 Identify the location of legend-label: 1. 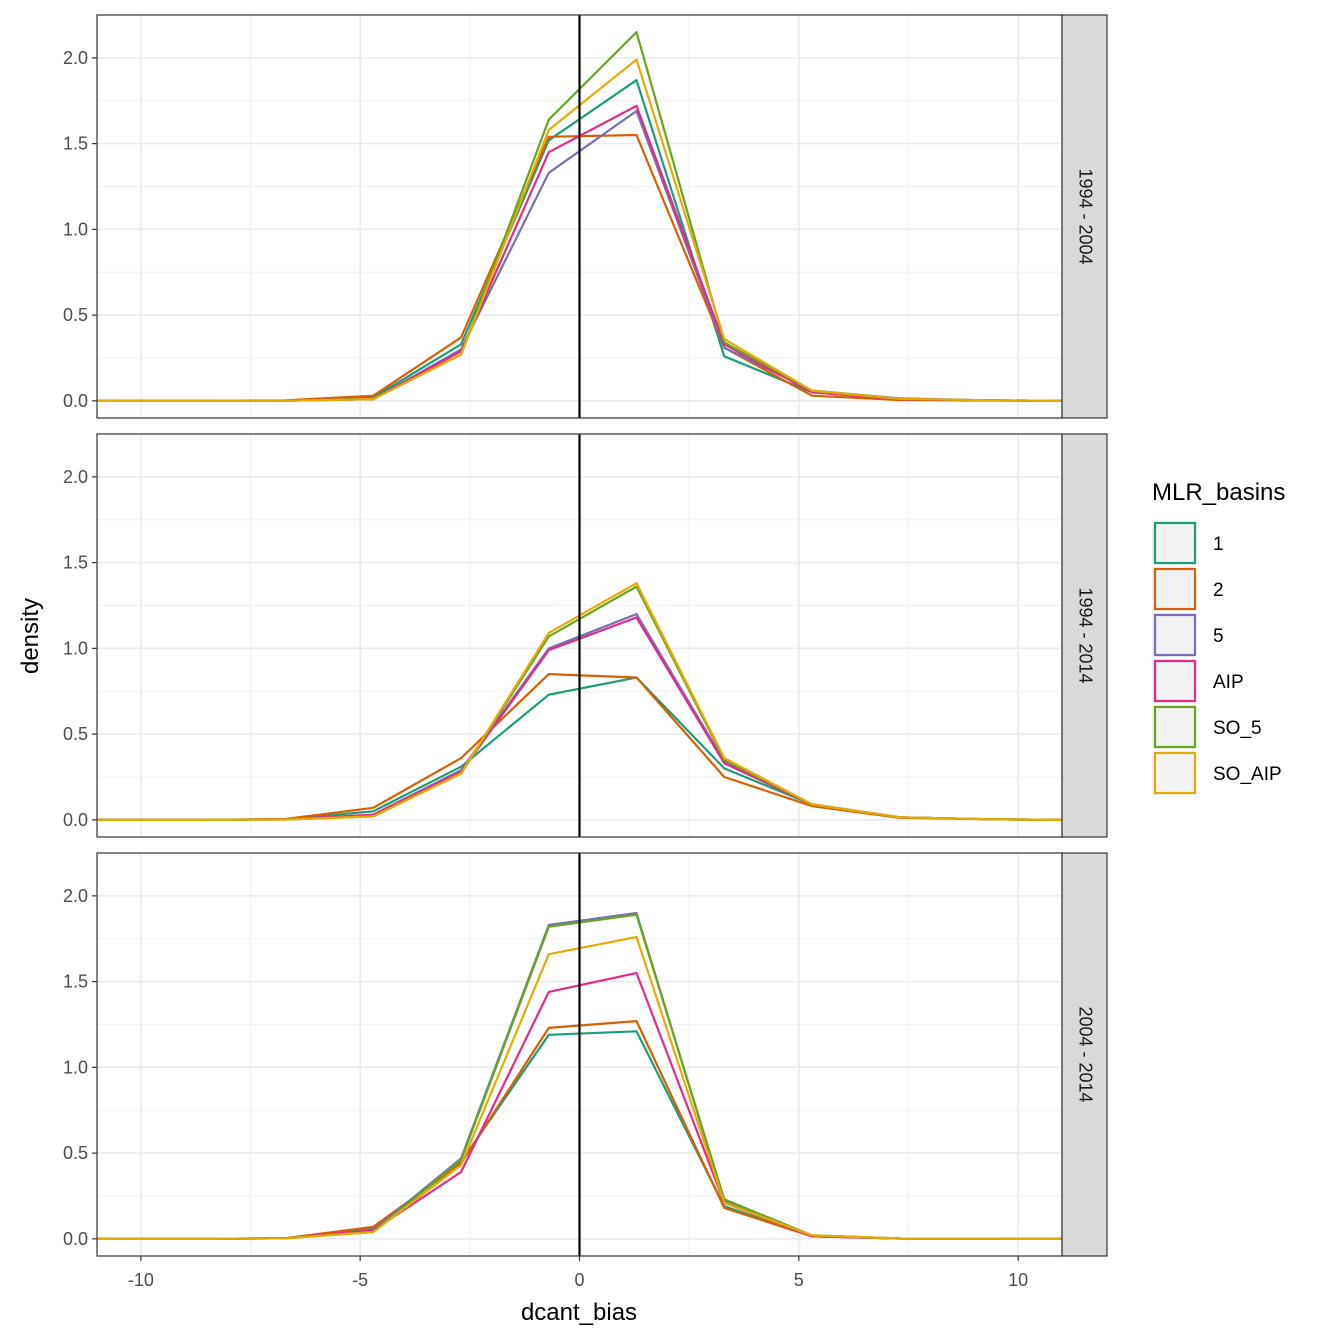
(1218, 544).